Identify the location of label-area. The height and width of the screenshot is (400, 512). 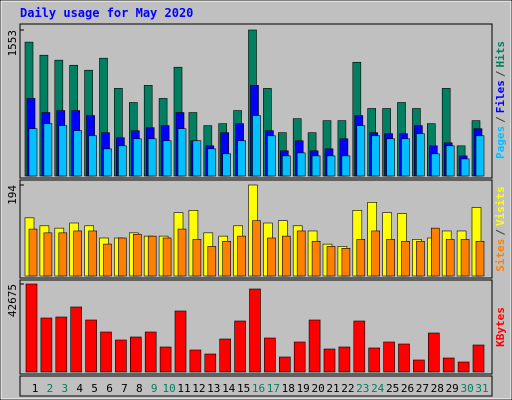
(256, 386).